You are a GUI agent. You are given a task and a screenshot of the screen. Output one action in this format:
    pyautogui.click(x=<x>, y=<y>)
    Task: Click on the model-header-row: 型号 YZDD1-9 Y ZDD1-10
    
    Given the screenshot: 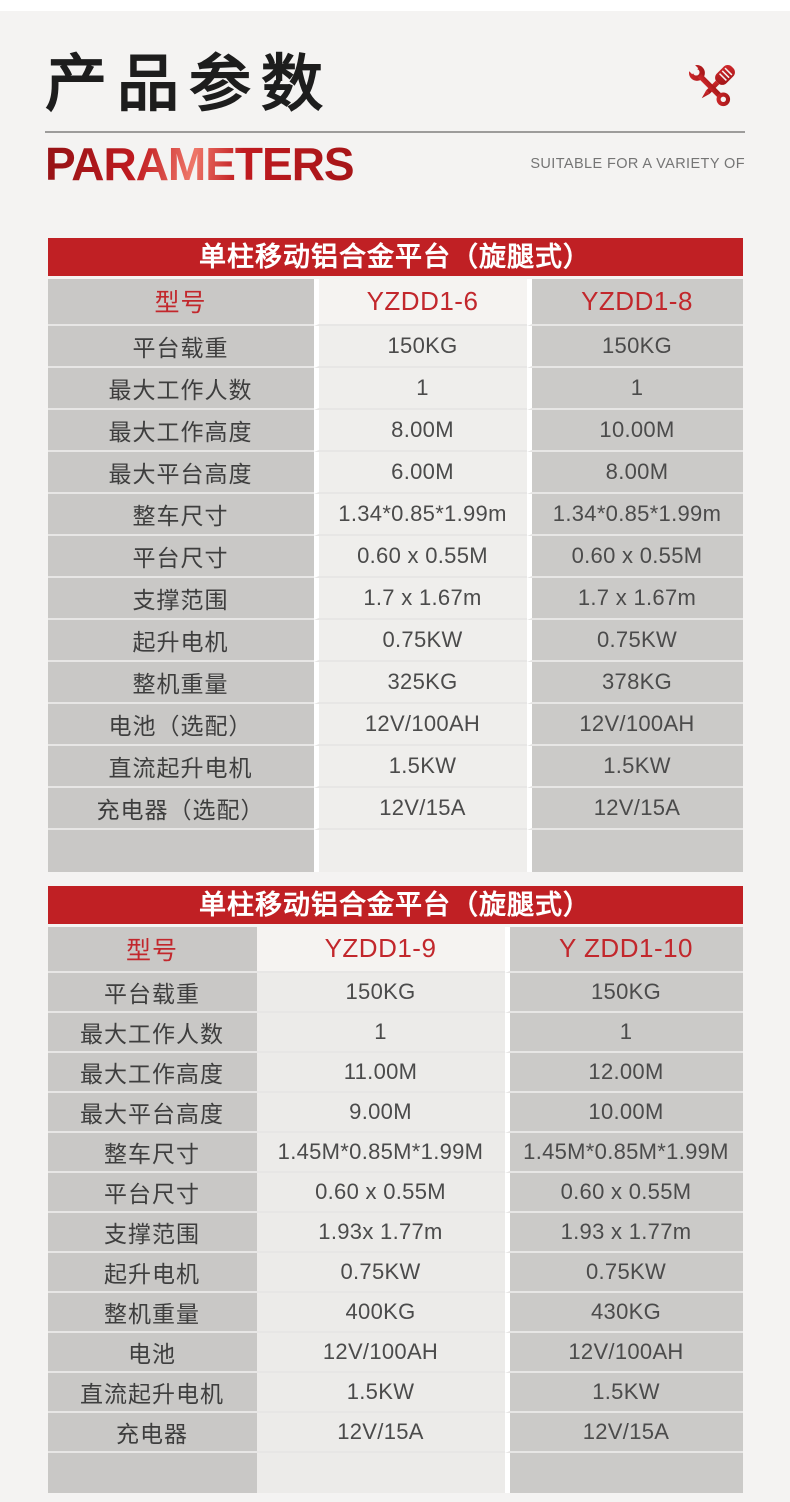 What is the action you would take?
    pyautogui.click(x=395, y=949)
    